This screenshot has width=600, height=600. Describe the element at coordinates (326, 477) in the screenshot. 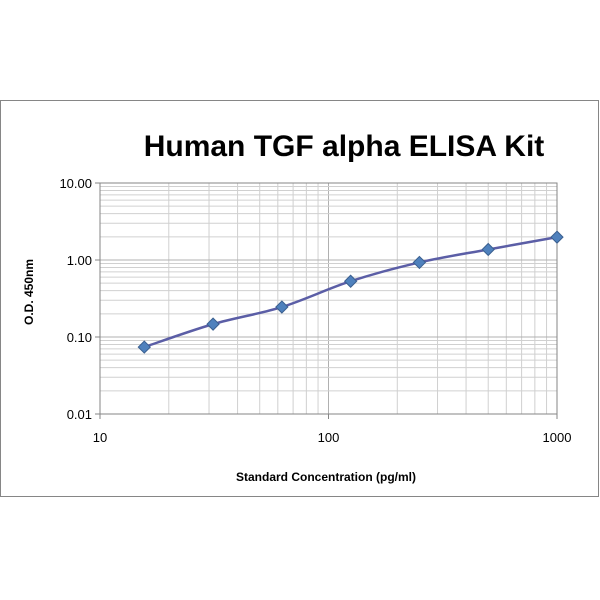

I see `x-axis-label: Standard Concentration (pg/ml)` at that location.